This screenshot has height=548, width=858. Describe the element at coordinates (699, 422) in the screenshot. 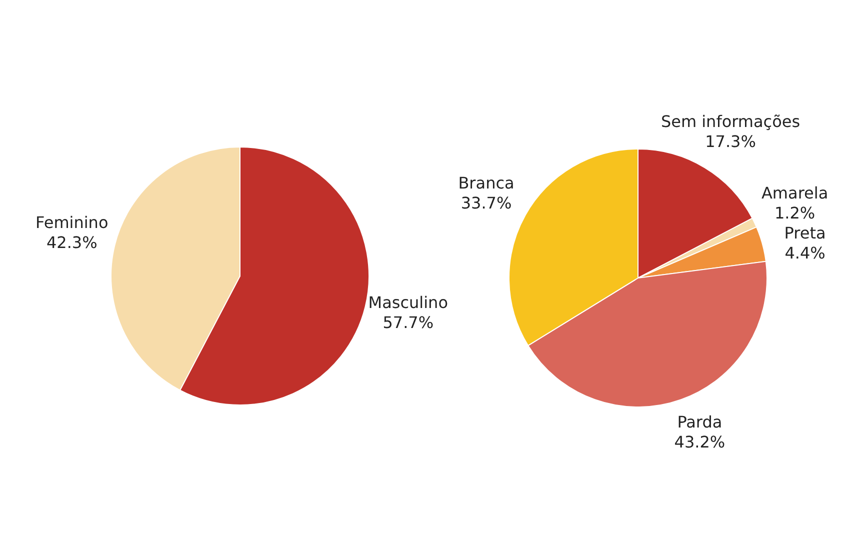

I see `slice-label: Parda` at that location.